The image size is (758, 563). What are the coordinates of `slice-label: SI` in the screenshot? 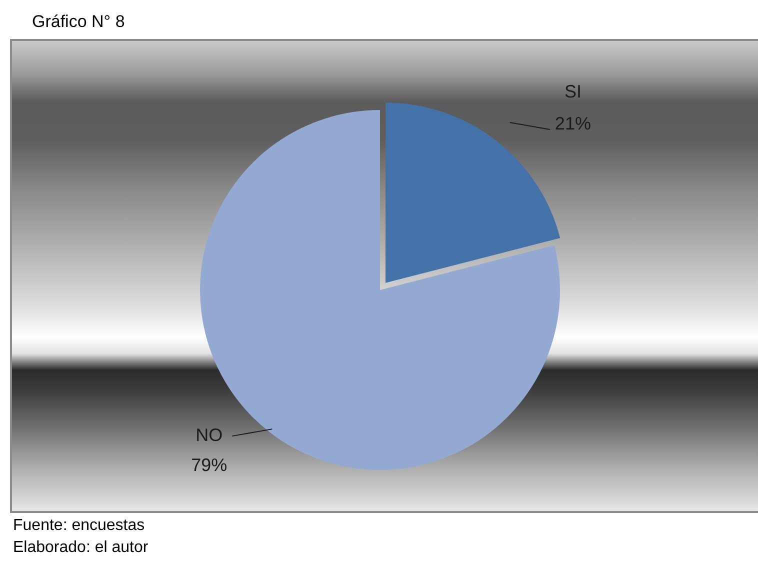 It's located at (573, 91).